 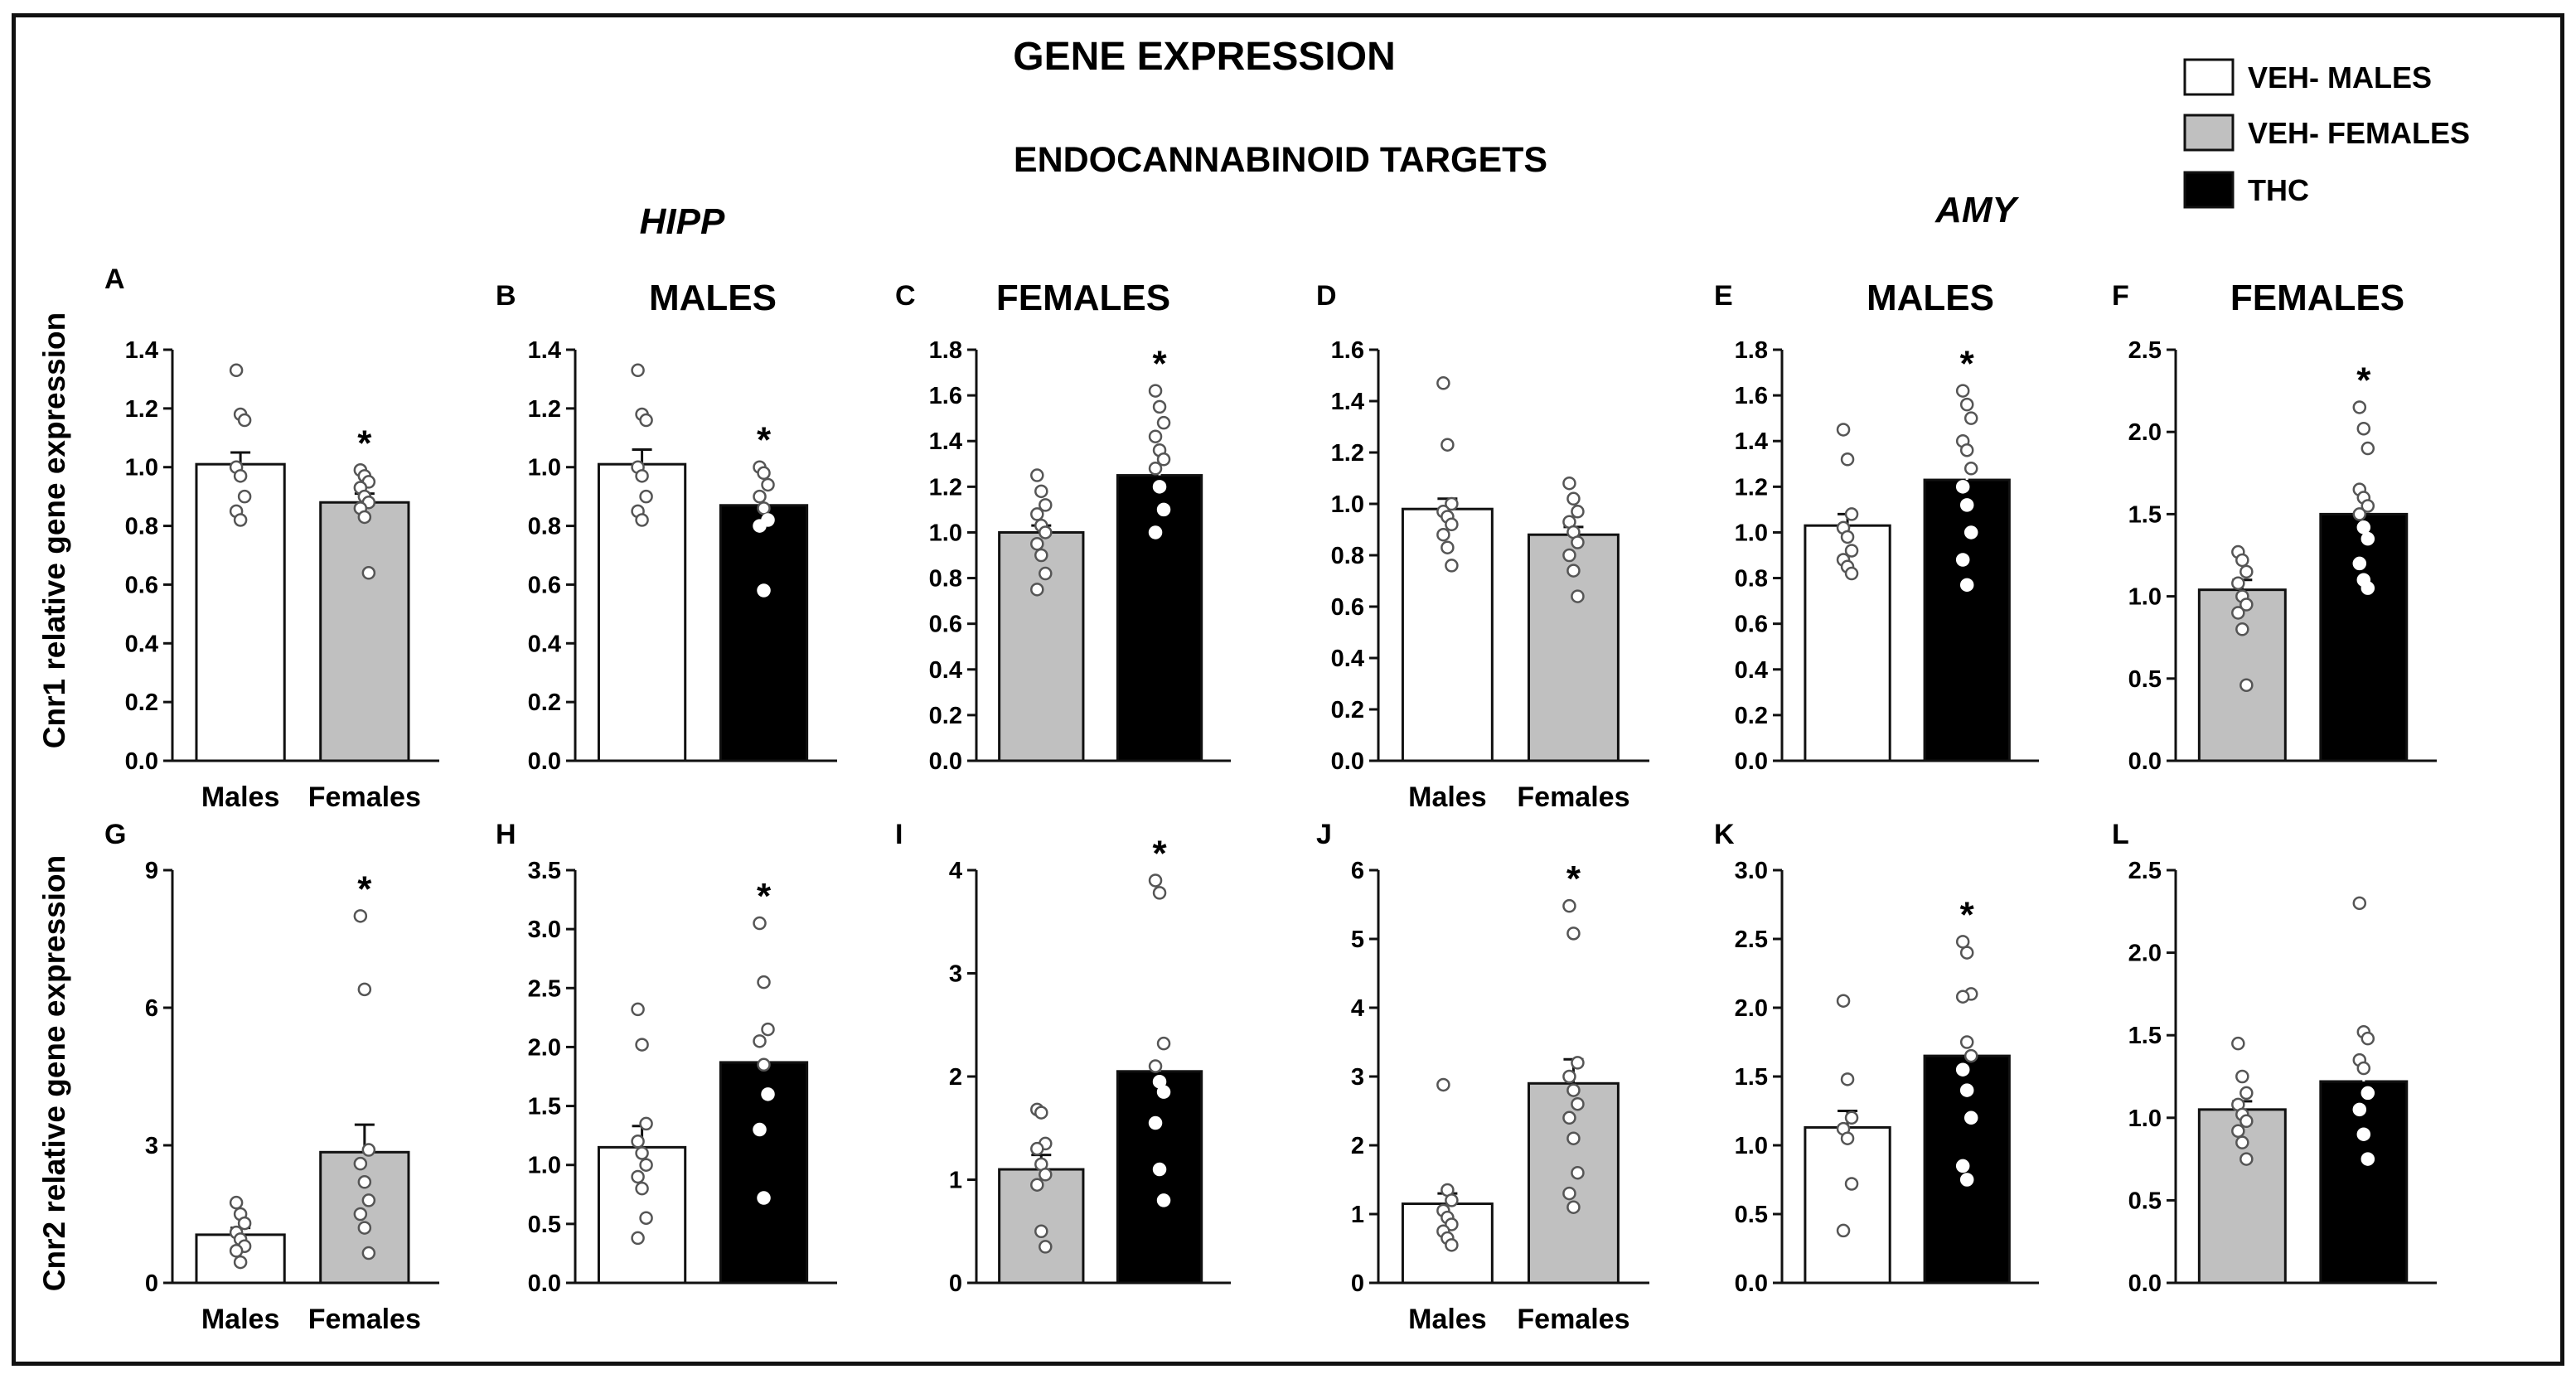 What do you see at coordinates (544, 871) in the screenshot?
I see `y-tick-label: 3.5` at bounding box center [544, 871].